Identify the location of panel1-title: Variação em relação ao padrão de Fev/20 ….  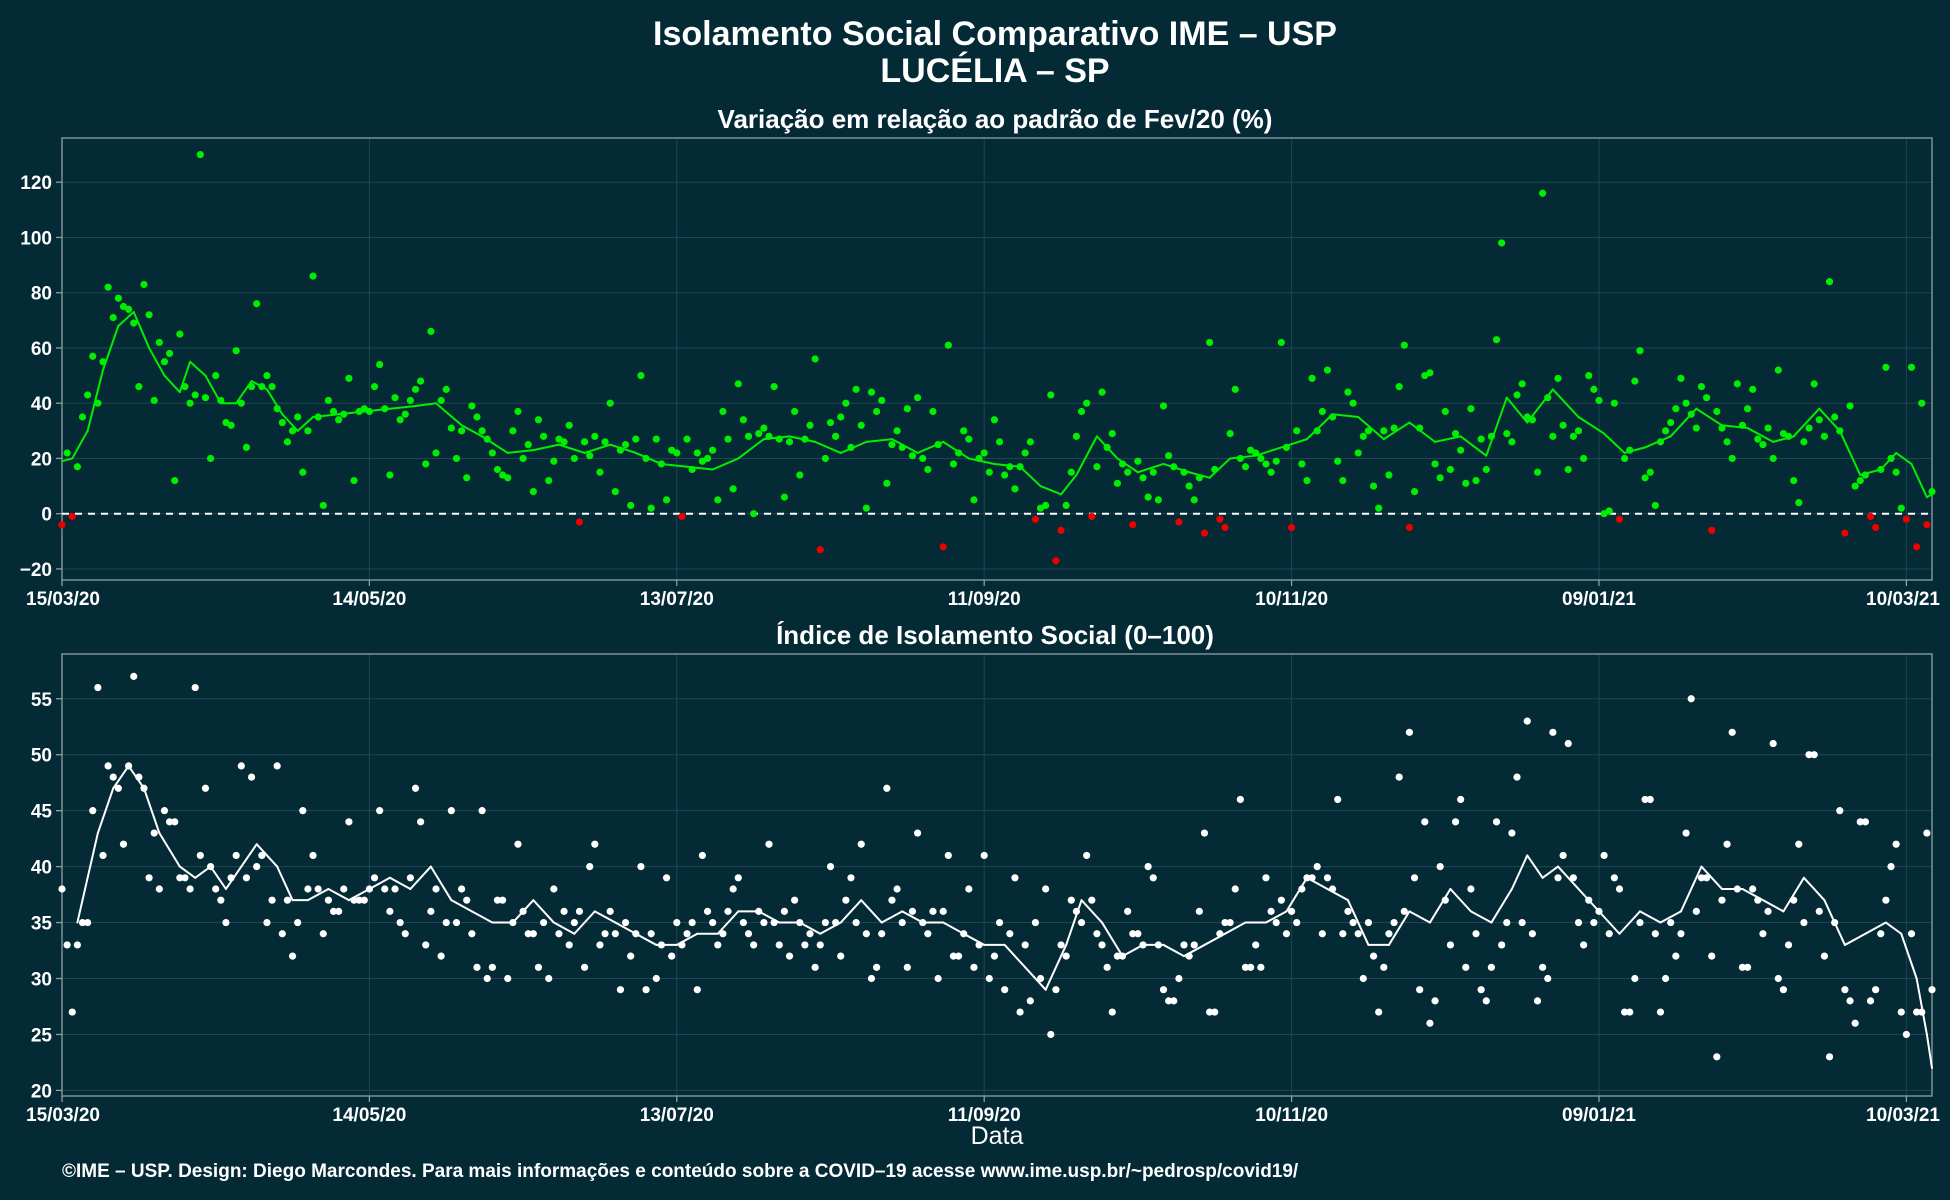
(995, 119).